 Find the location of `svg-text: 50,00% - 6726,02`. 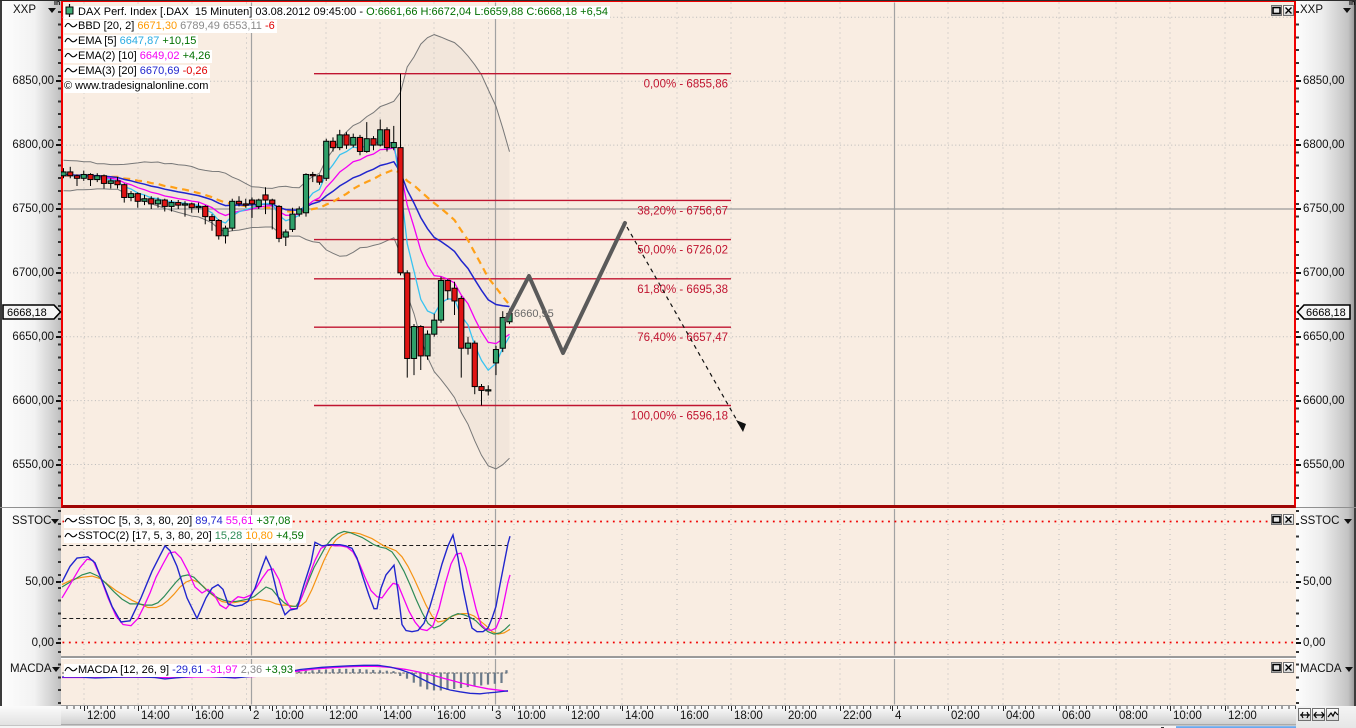

svg-text: 50,00% - 6726,02 is located at coordinates (682, 251).